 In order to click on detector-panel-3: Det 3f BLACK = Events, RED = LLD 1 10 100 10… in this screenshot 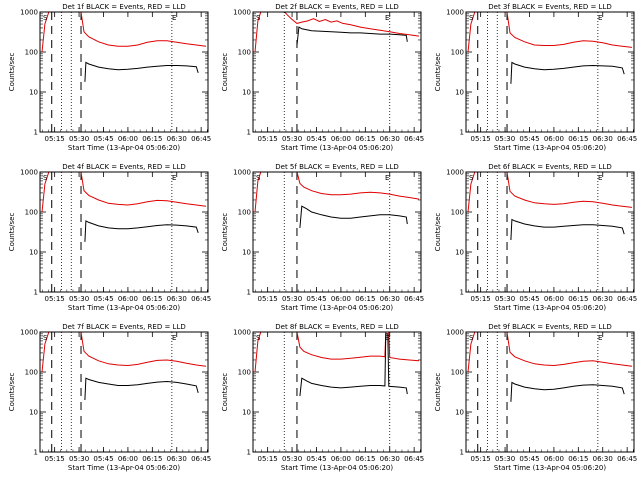, I will do `click(535, 77)`.